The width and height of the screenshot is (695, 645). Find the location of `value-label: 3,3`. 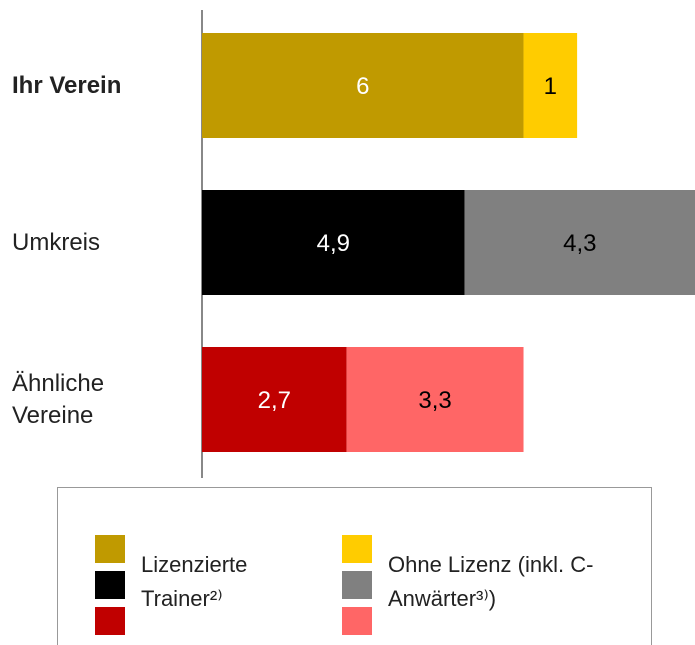

value-label: 3,3 is located at coordinates (434, 400).